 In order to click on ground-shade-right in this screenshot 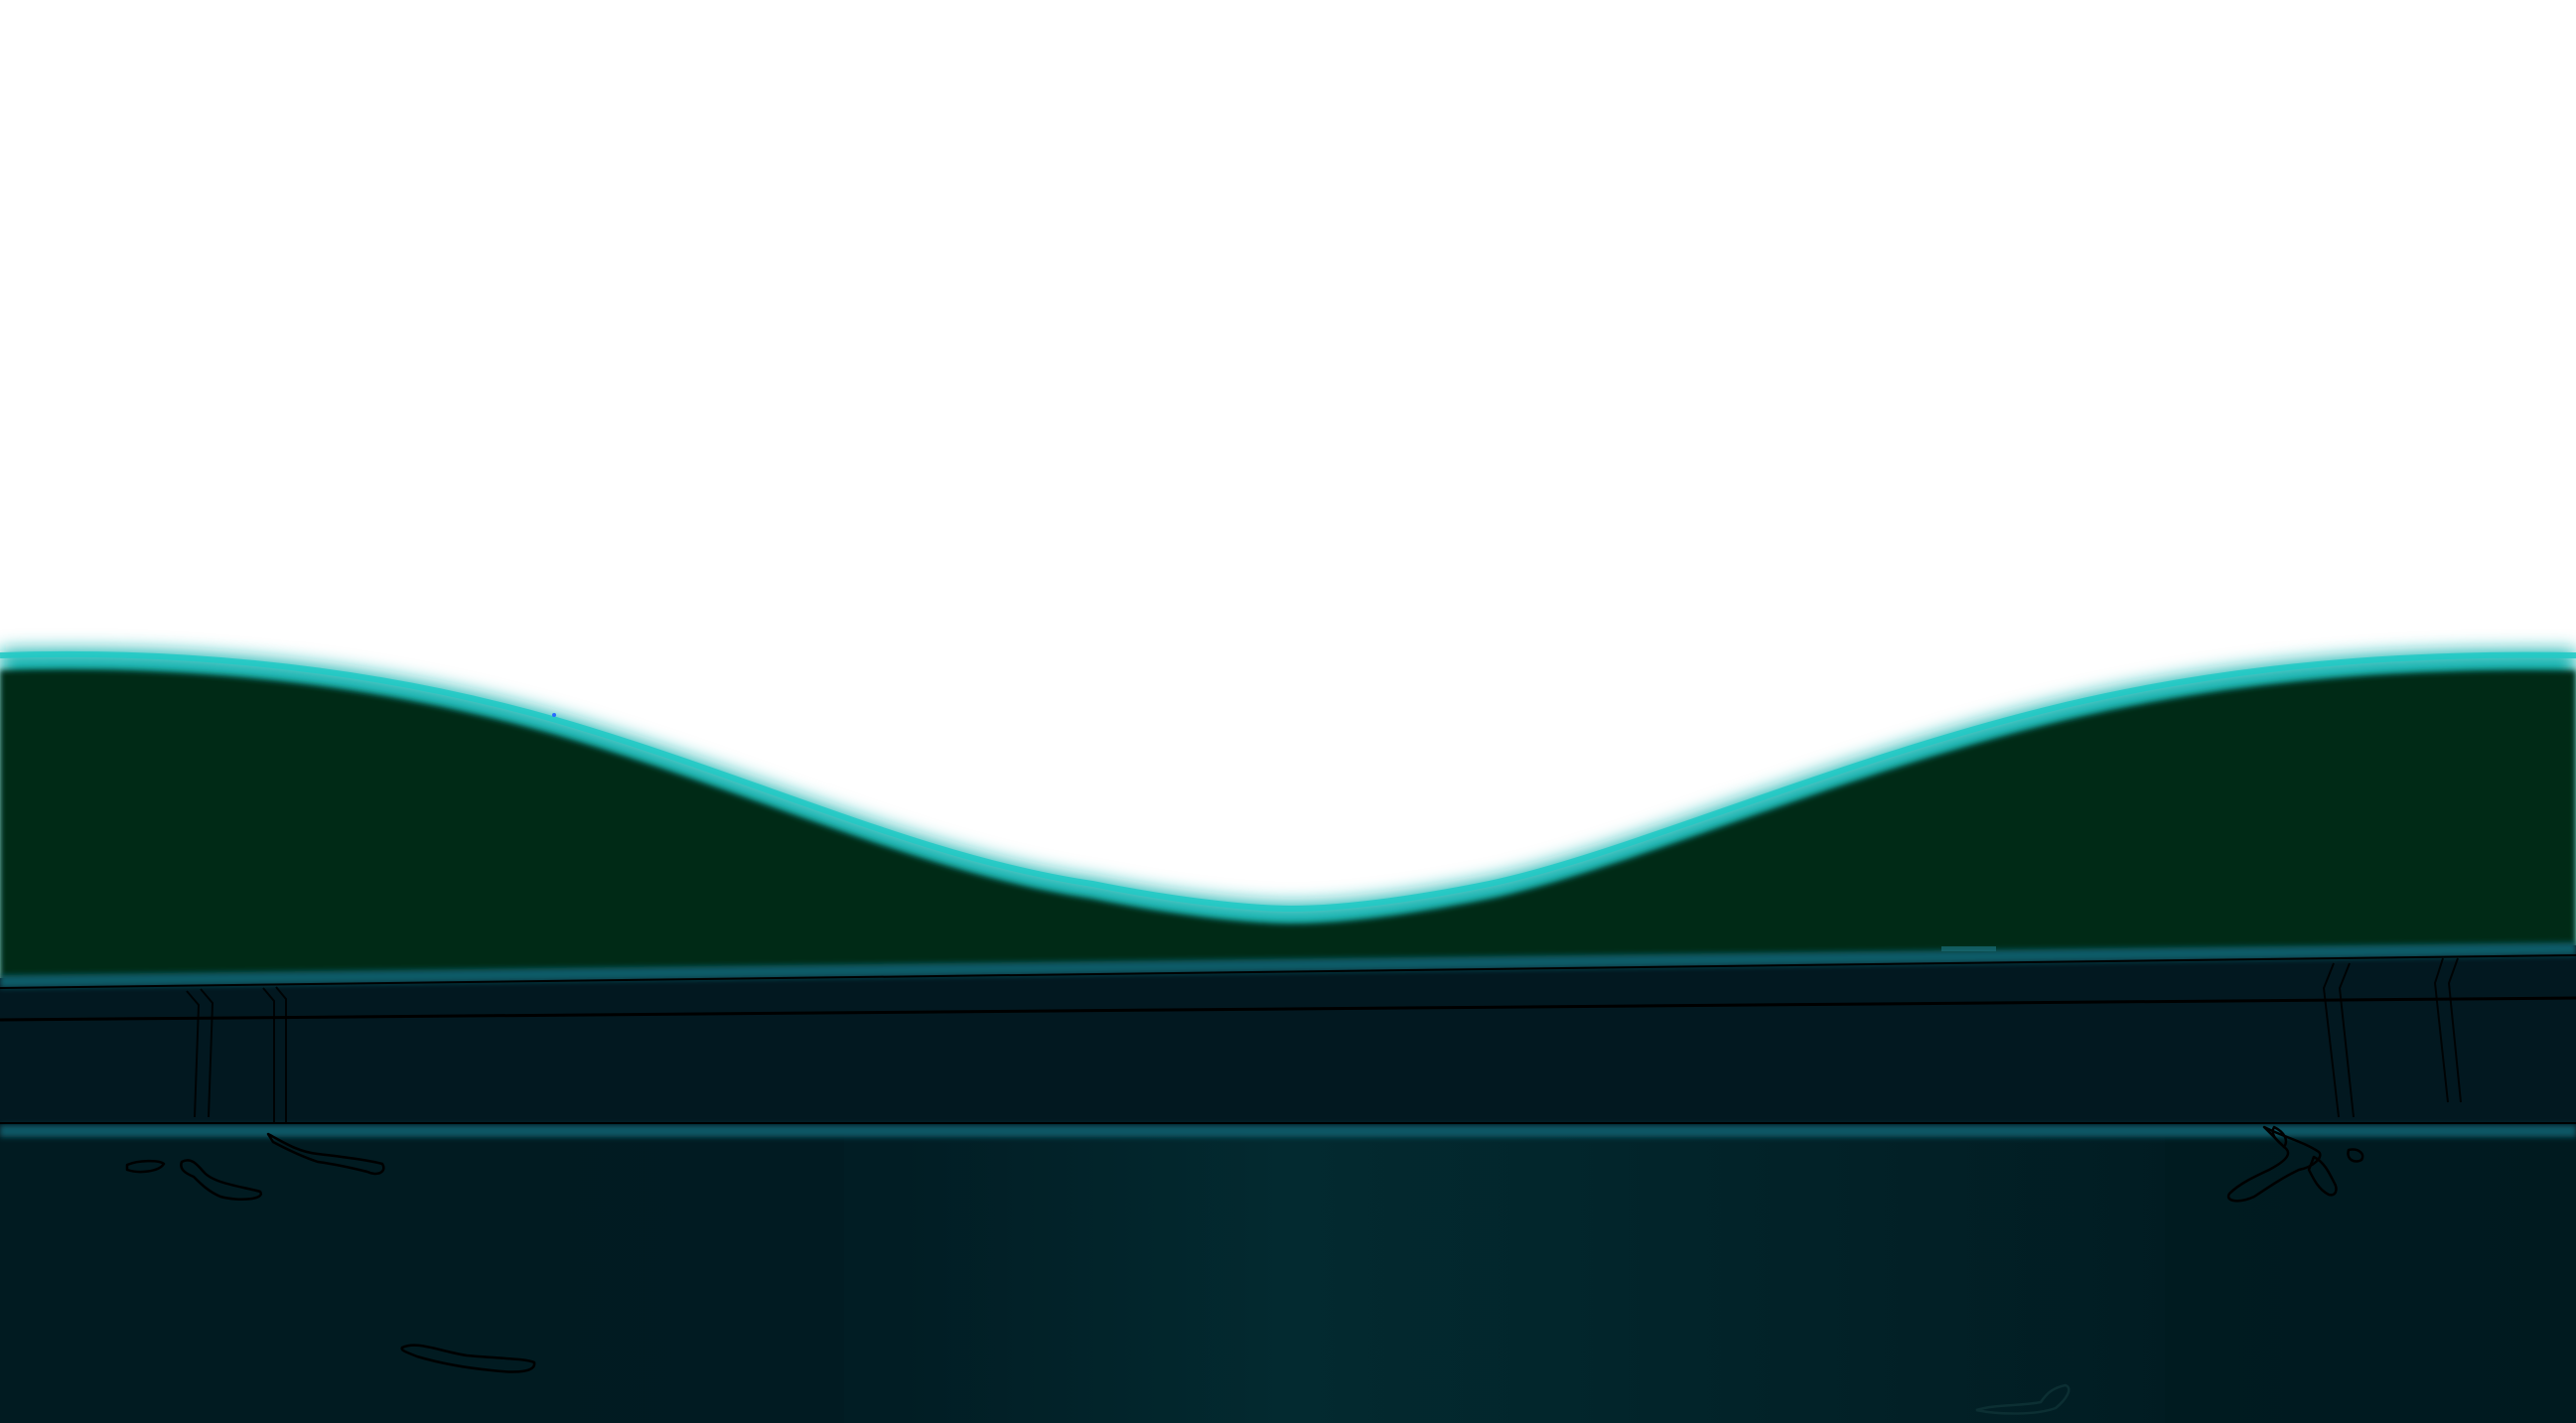, I will do `click(2370, 1277)`.